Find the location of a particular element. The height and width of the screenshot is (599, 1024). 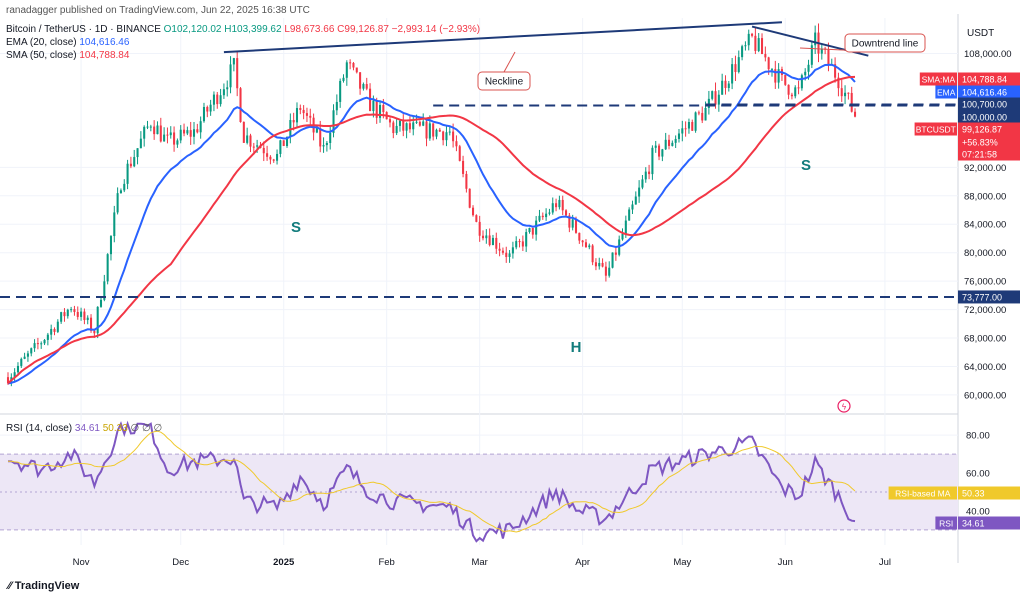

x-tick-label: Jul is located at coordinates (885, 562).